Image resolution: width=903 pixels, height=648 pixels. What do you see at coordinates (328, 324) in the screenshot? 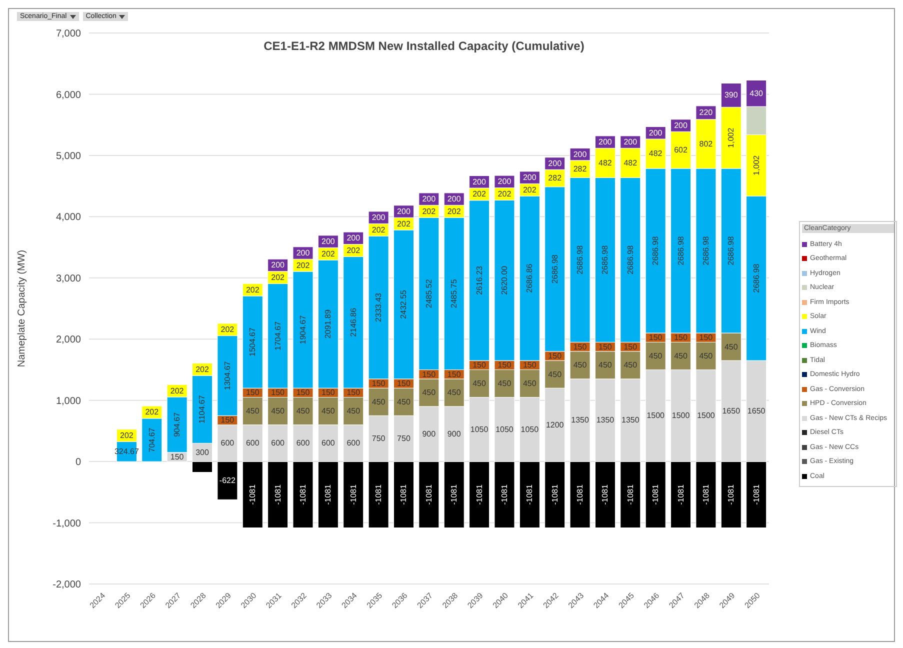
I see `data-label: 2091.89` at bounding box center [328, 324].